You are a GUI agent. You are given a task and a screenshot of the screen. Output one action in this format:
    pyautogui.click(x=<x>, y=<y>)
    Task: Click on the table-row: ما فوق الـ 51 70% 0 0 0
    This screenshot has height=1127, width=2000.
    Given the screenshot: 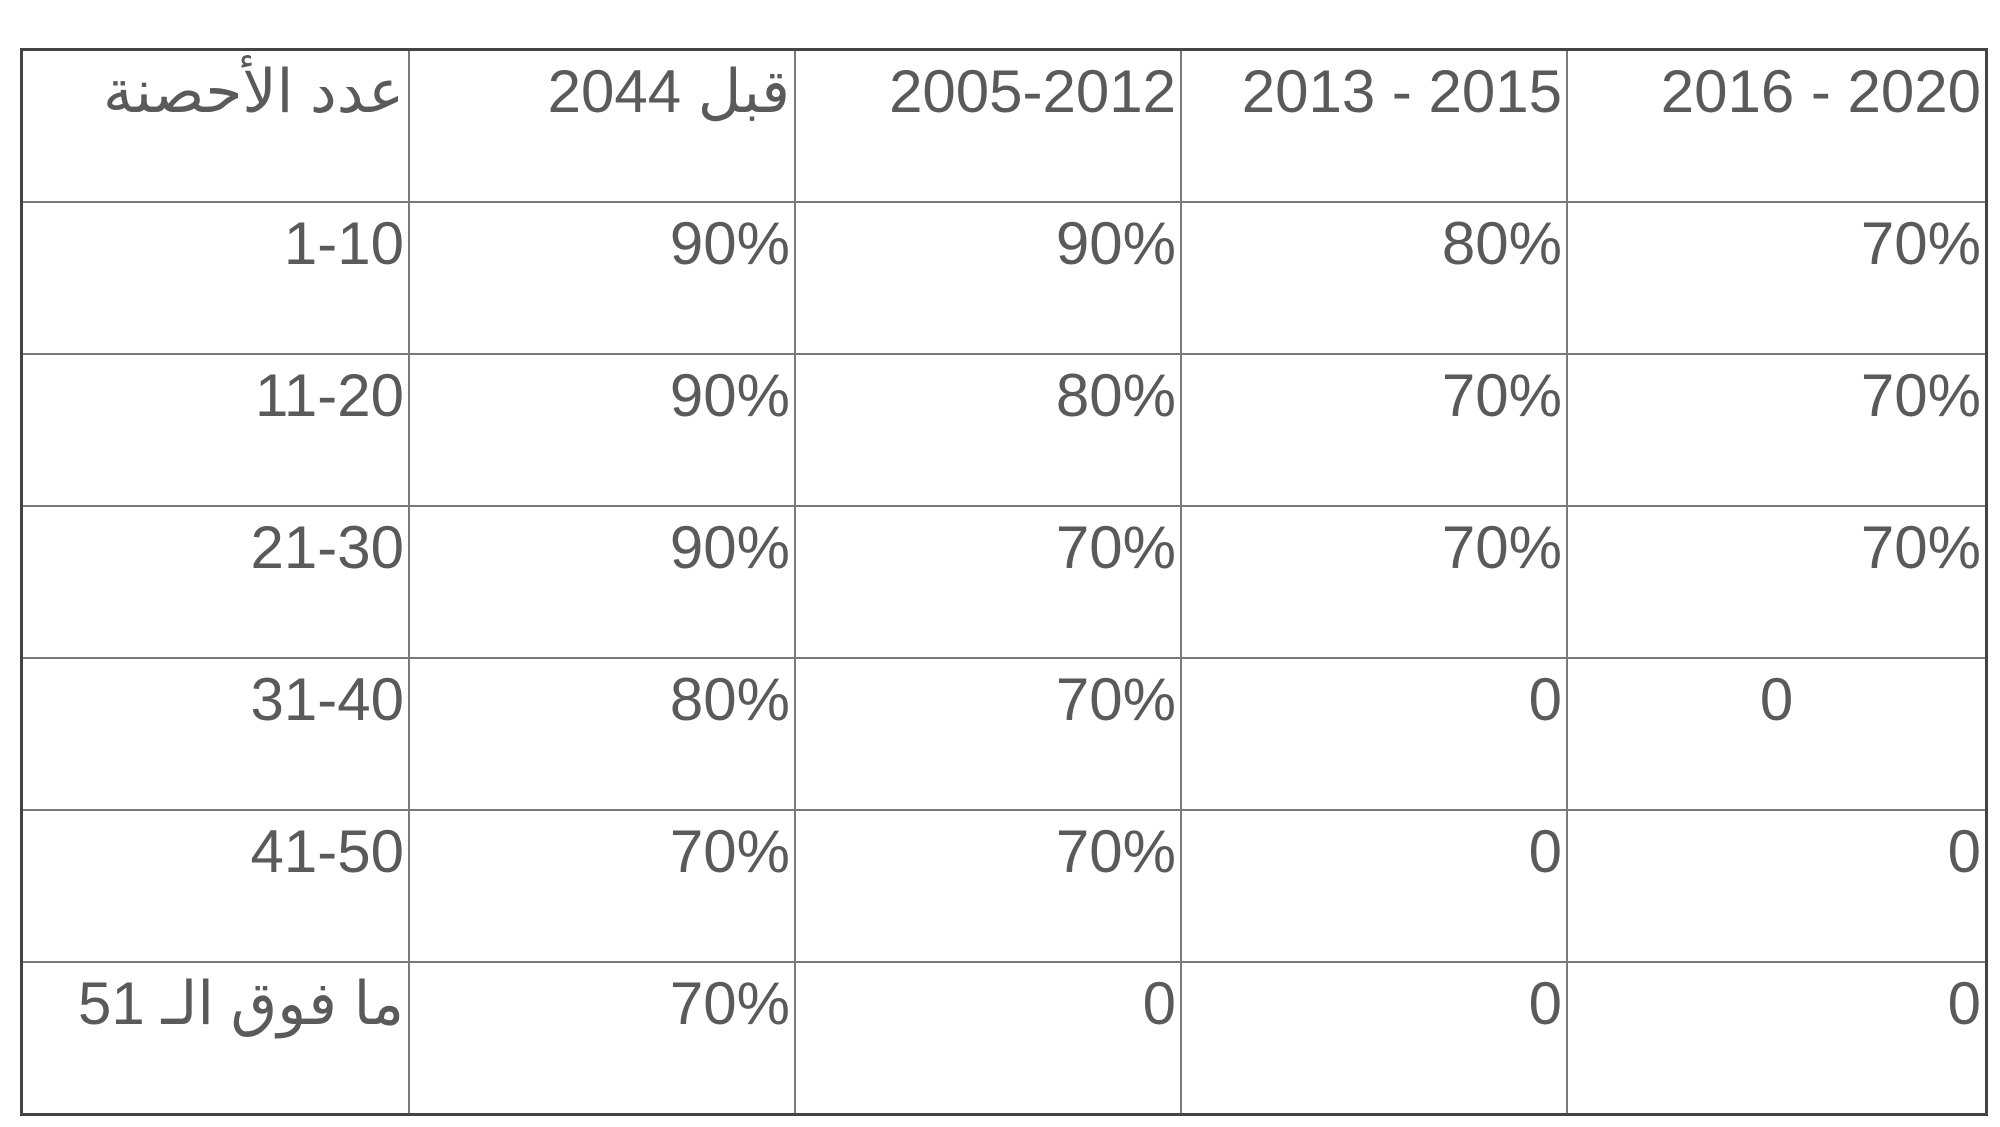 What is the action you would take?
    pyautogui.click(x=1004, y=1038)
    